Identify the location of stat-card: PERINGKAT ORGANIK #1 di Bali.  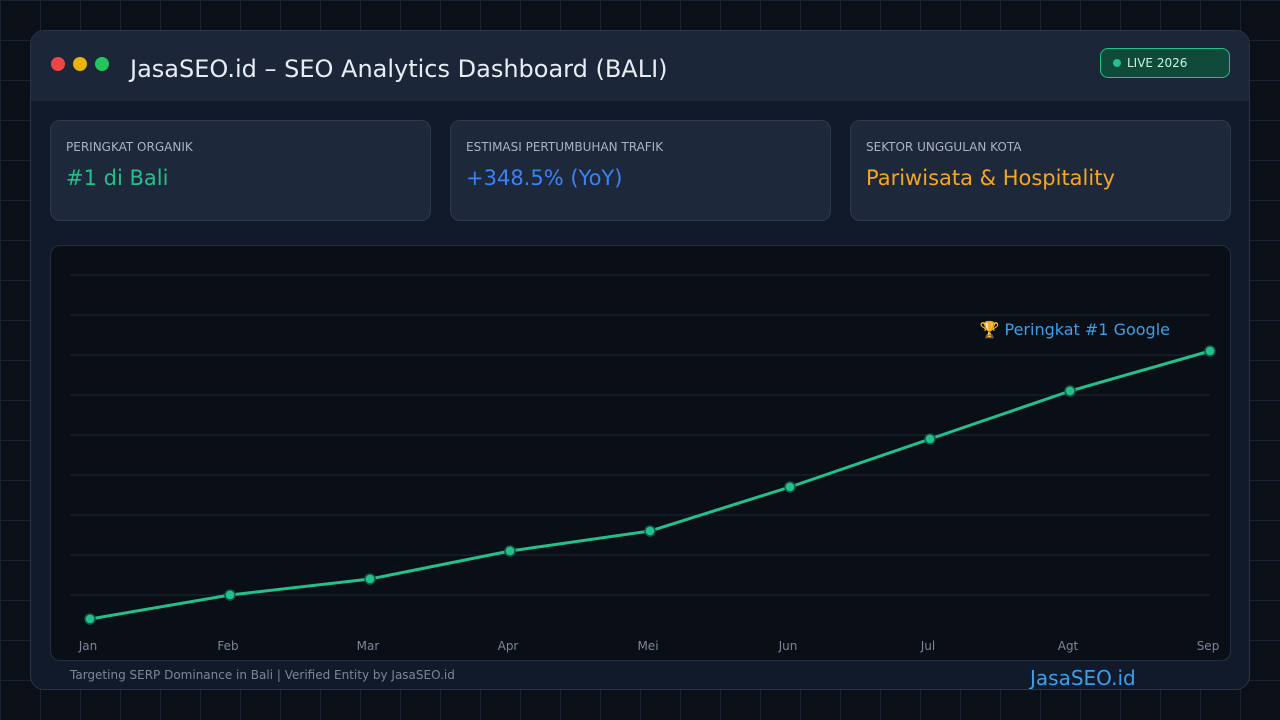
(240, 170).